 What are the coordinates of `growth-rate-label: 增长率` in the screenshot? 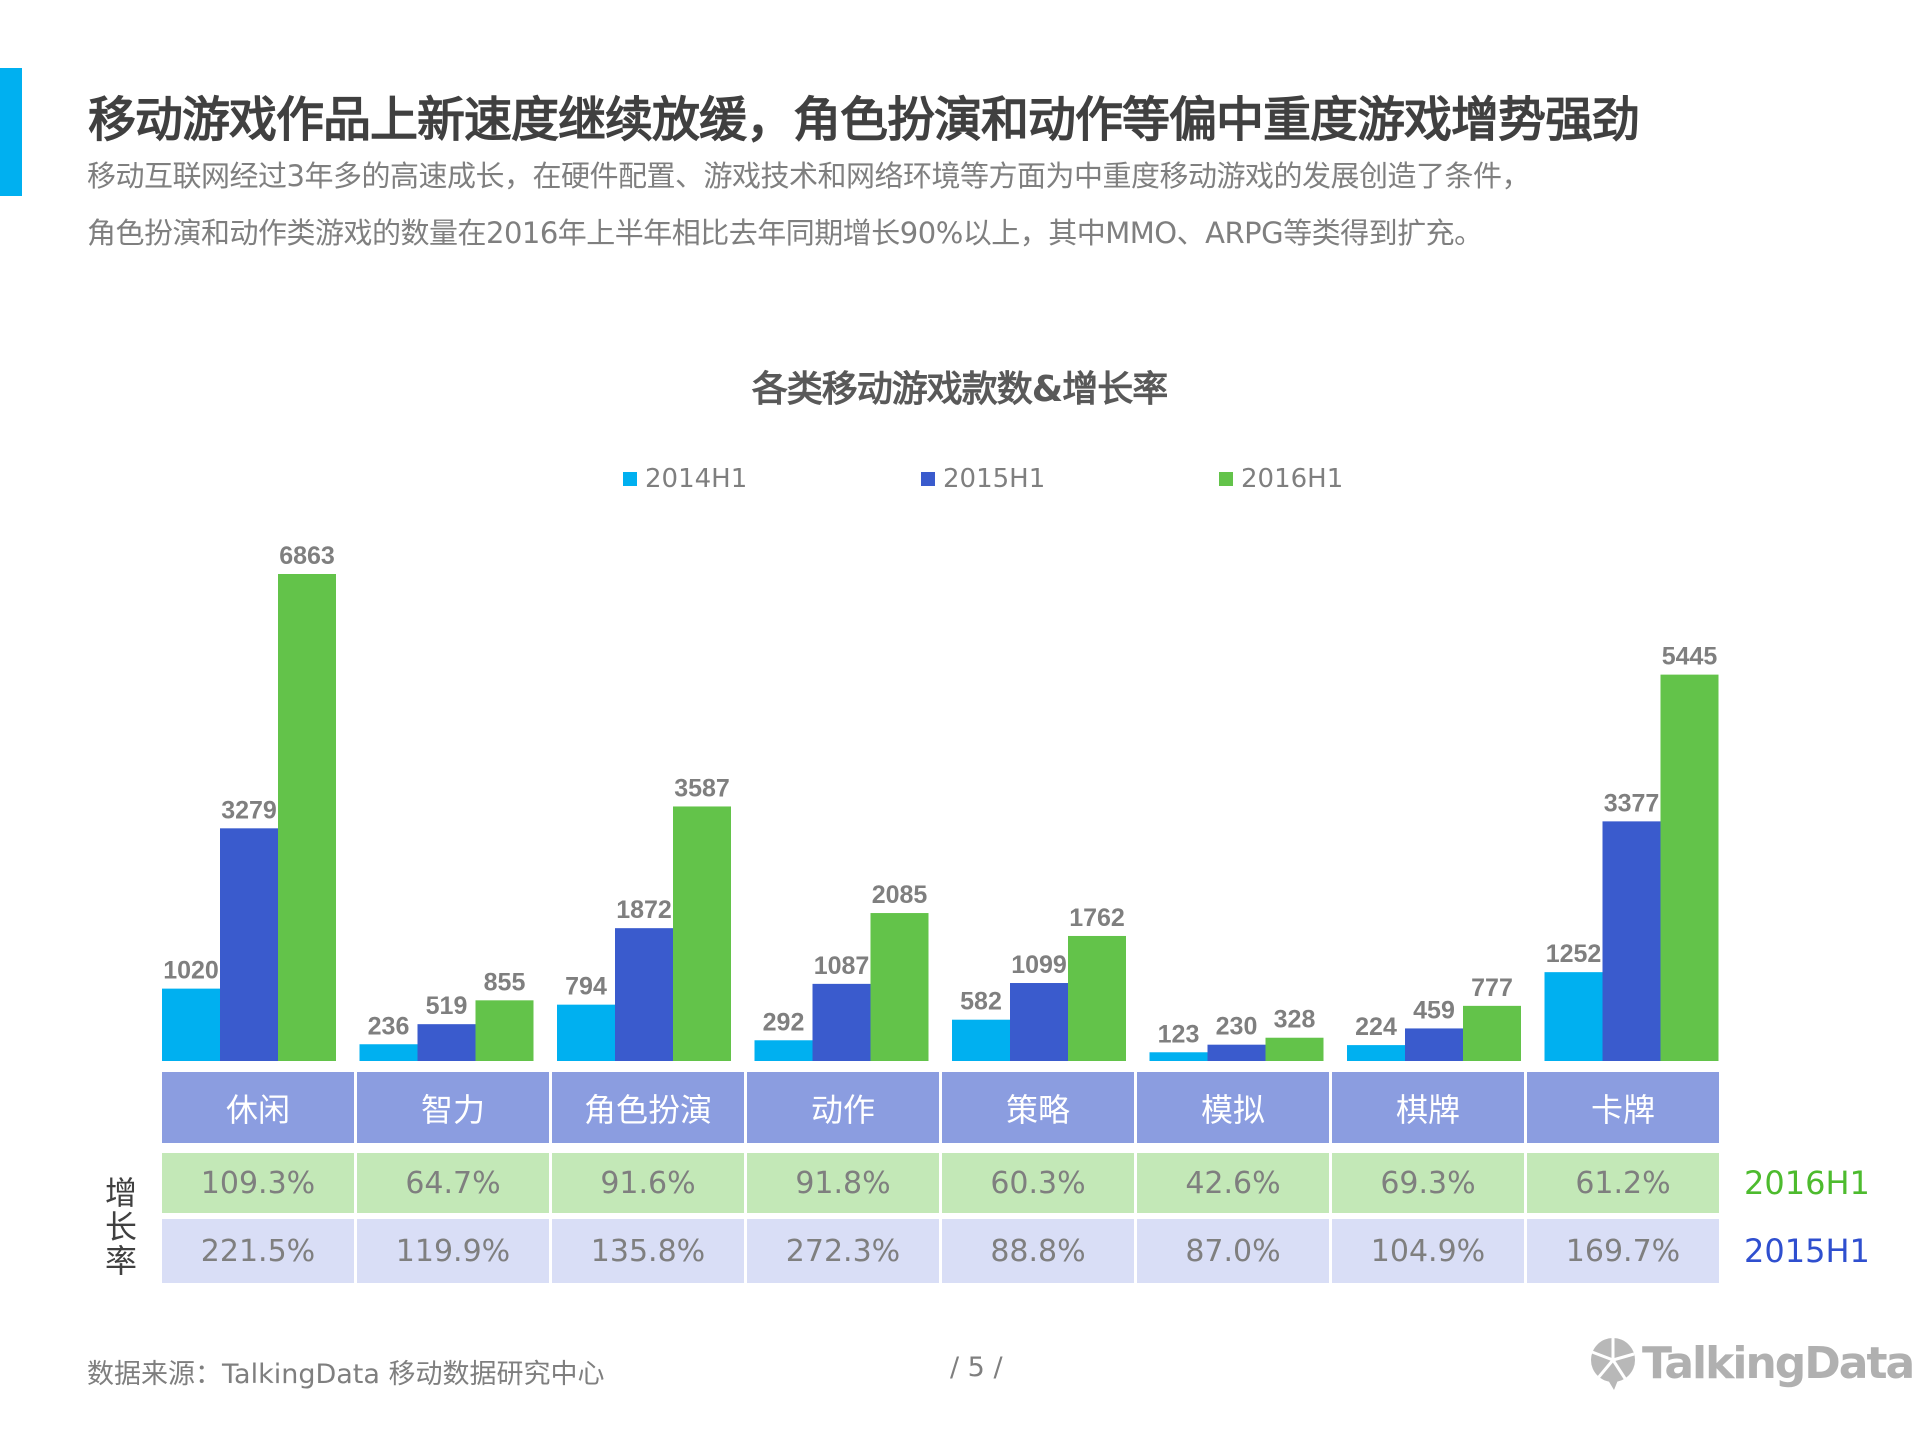 It's located at (120, 1227).